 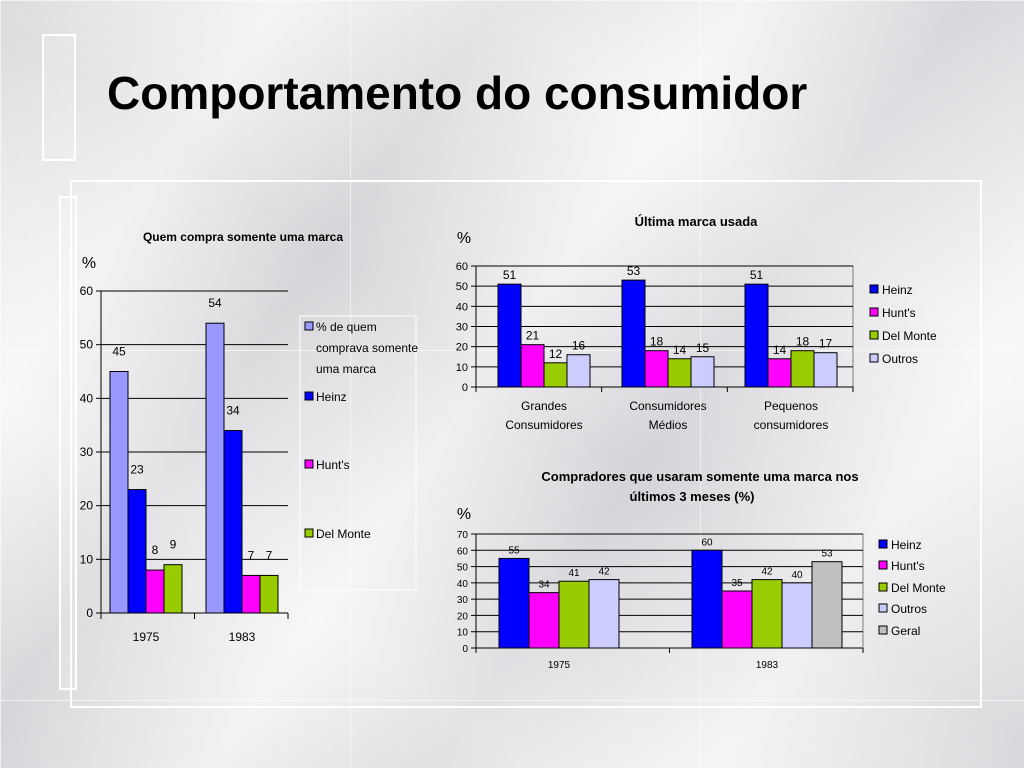 I want to click on decorative-bar-left, so click(x=68, y=443).